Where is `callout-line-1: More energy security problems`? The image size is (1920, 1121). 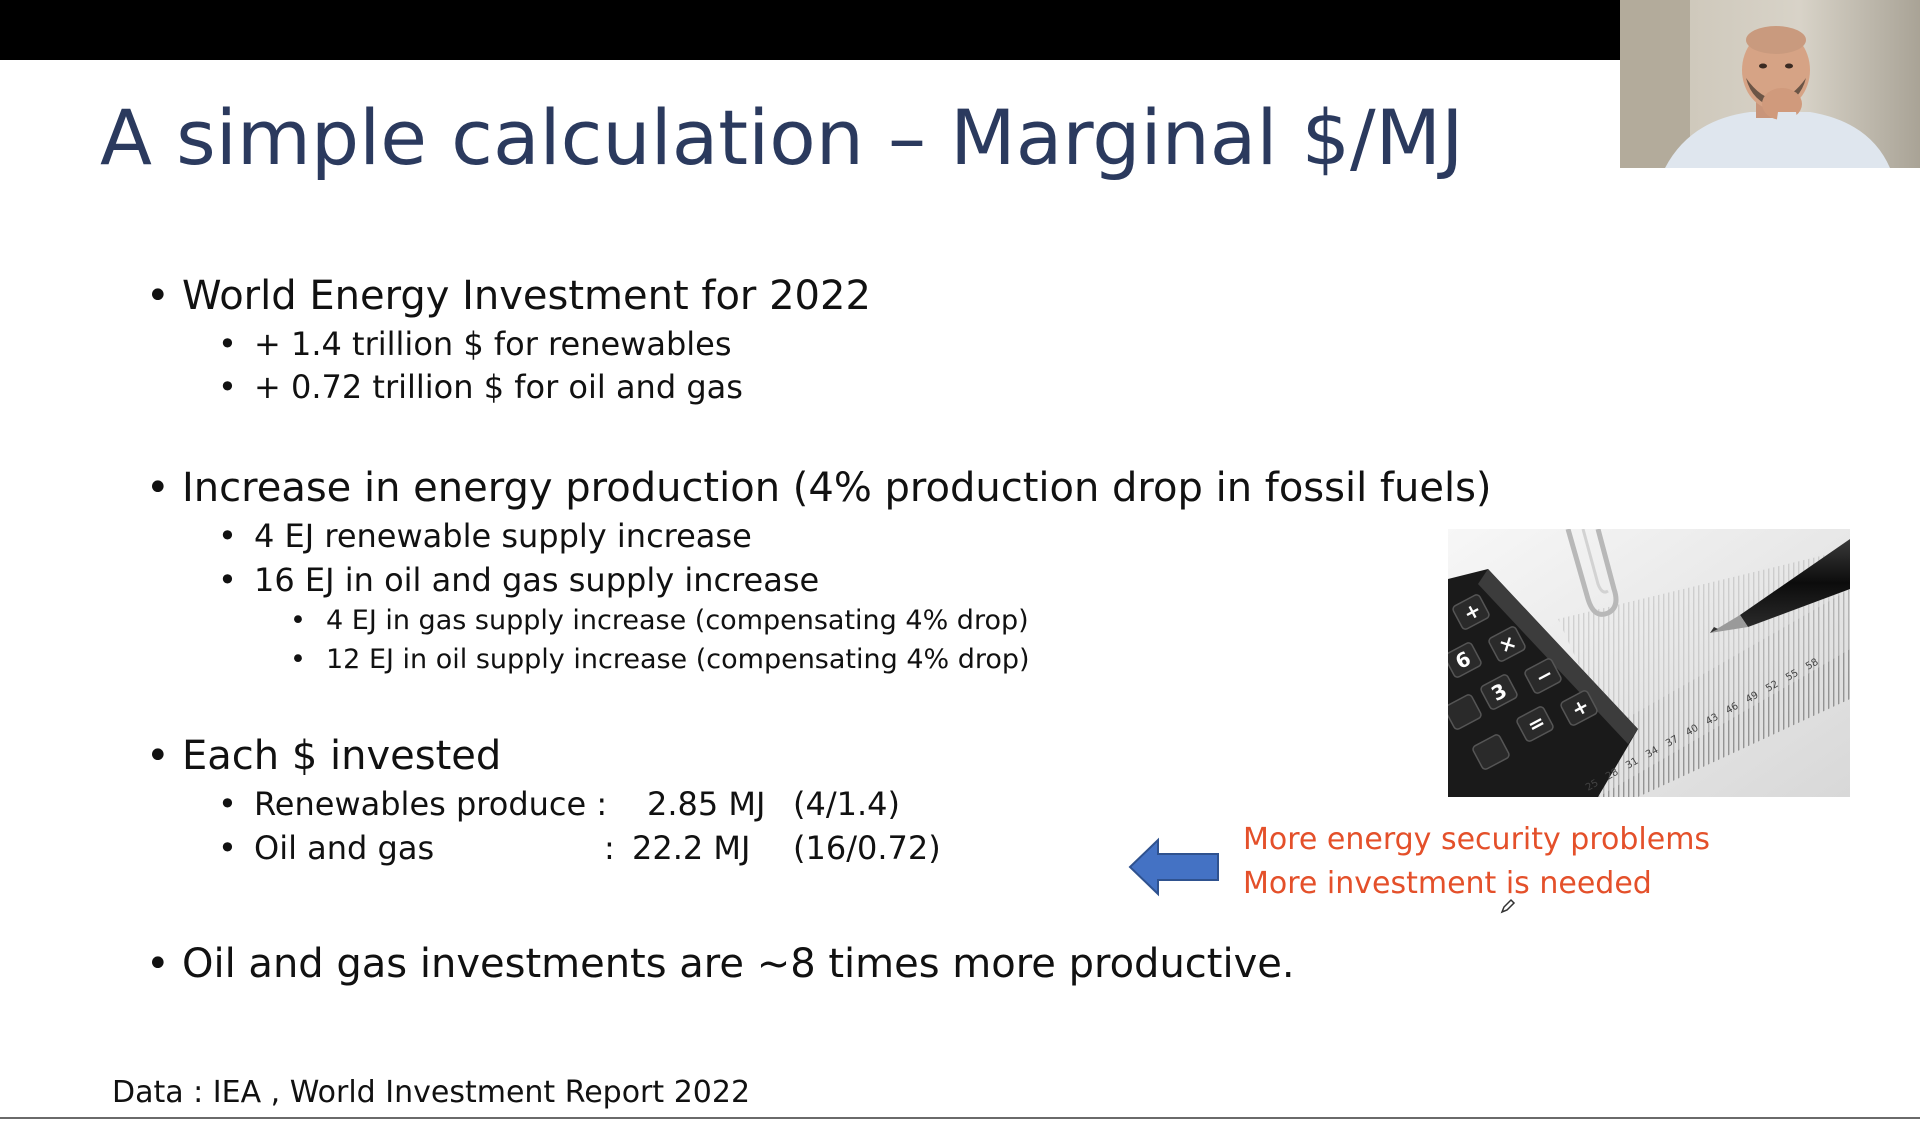 callout-line-1: More energy security problems is located at coordinates (1477, 839).